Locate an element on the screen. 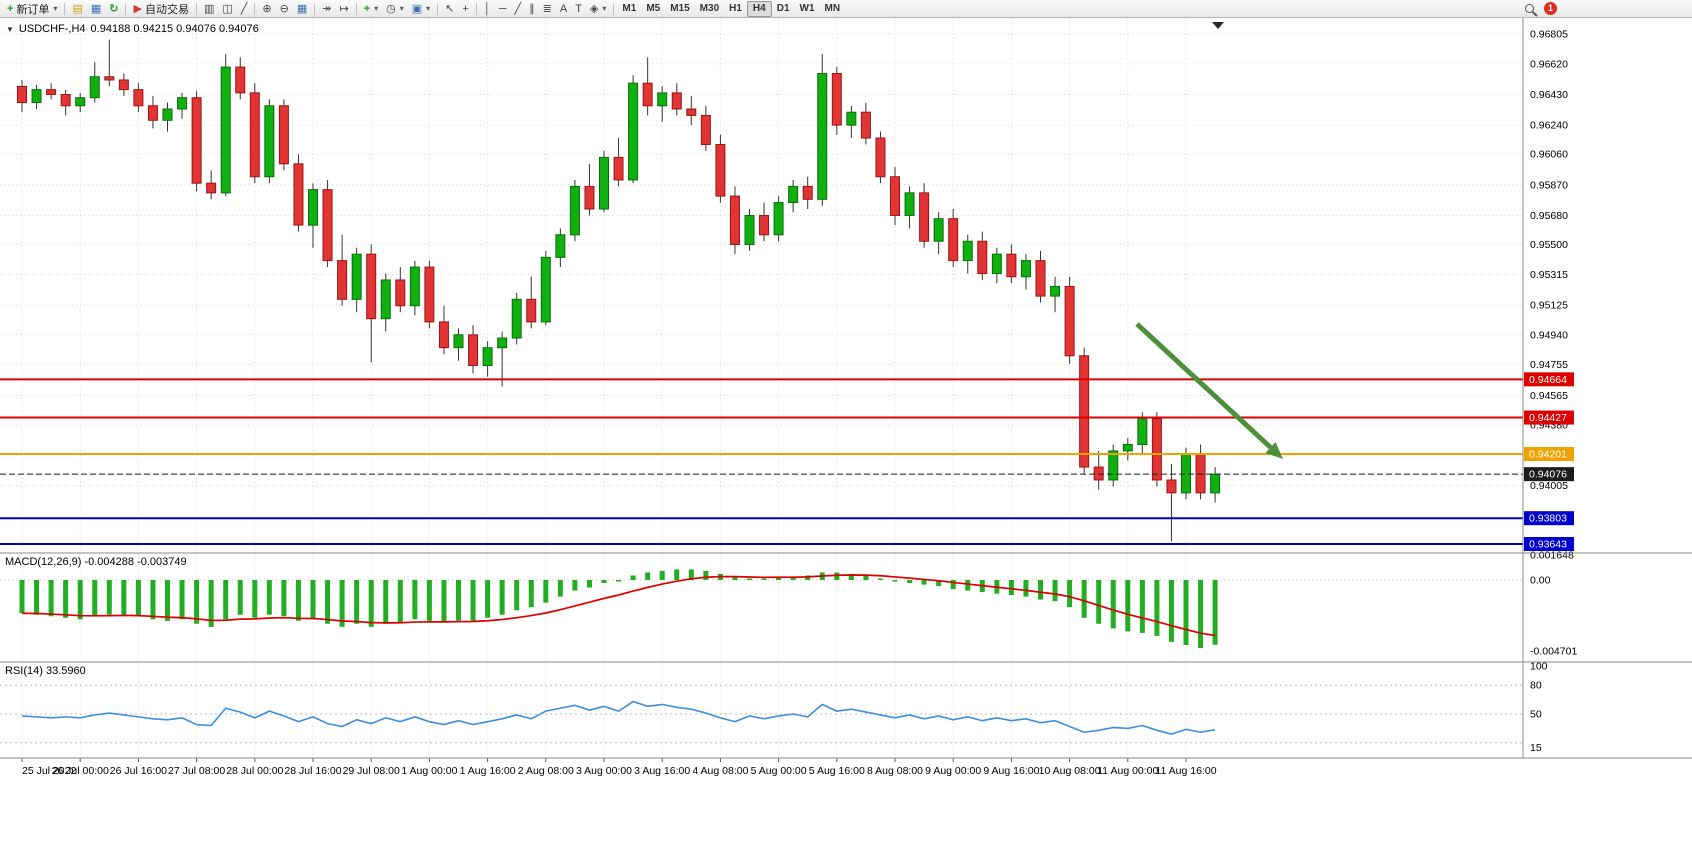  channel-button: ∥ is located at coordinates (532, 9).